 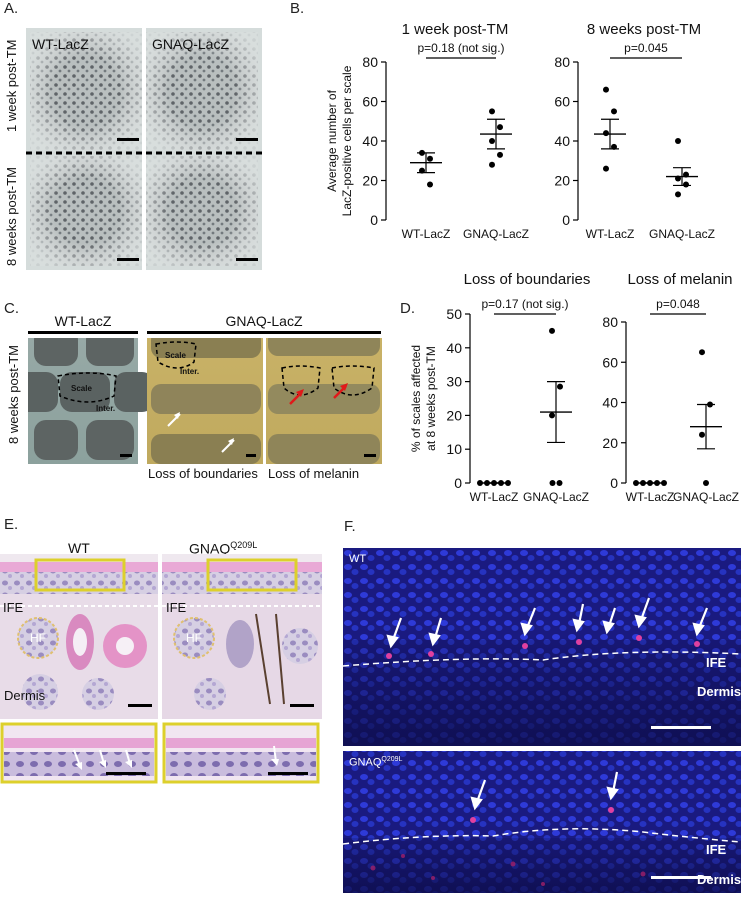 I want to click on panel-e-zoom, so click(x=161, y=753).